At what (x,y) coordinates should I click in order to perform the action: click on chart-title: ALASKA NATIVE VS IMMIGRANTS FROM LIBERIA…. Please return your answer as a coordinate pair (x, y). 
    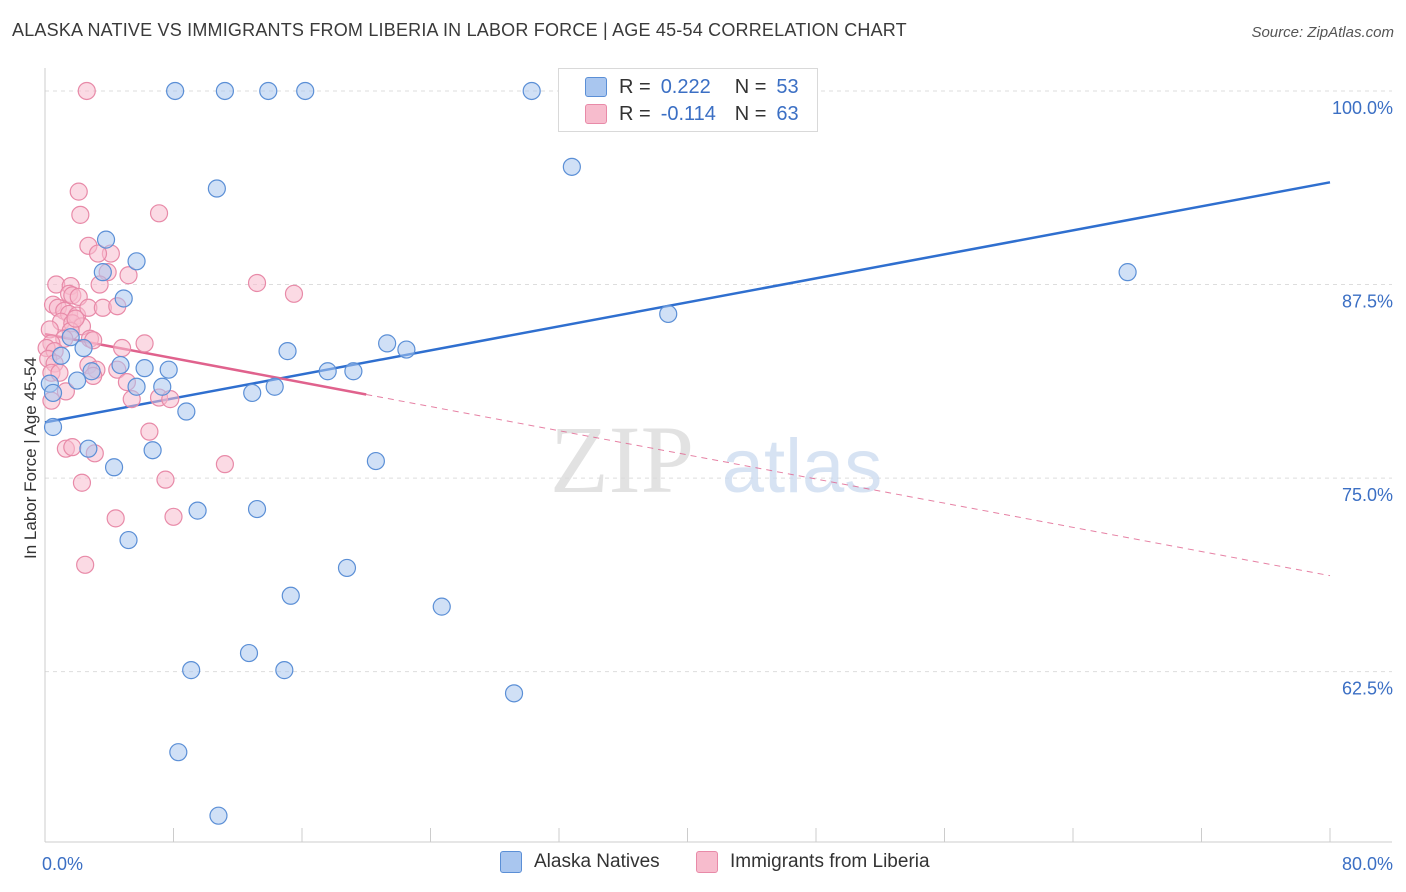
    Looking at the image, I should click on (459, 30).